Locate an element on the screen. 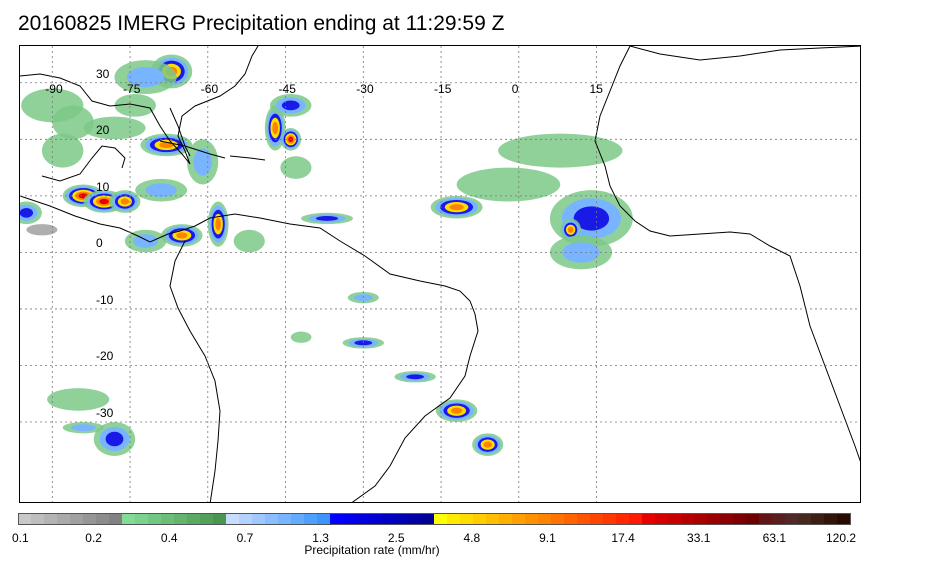 The height and width of the screenshot is (571, 944). colorbar-label: 17.4 is located at coordinates (623, 538).